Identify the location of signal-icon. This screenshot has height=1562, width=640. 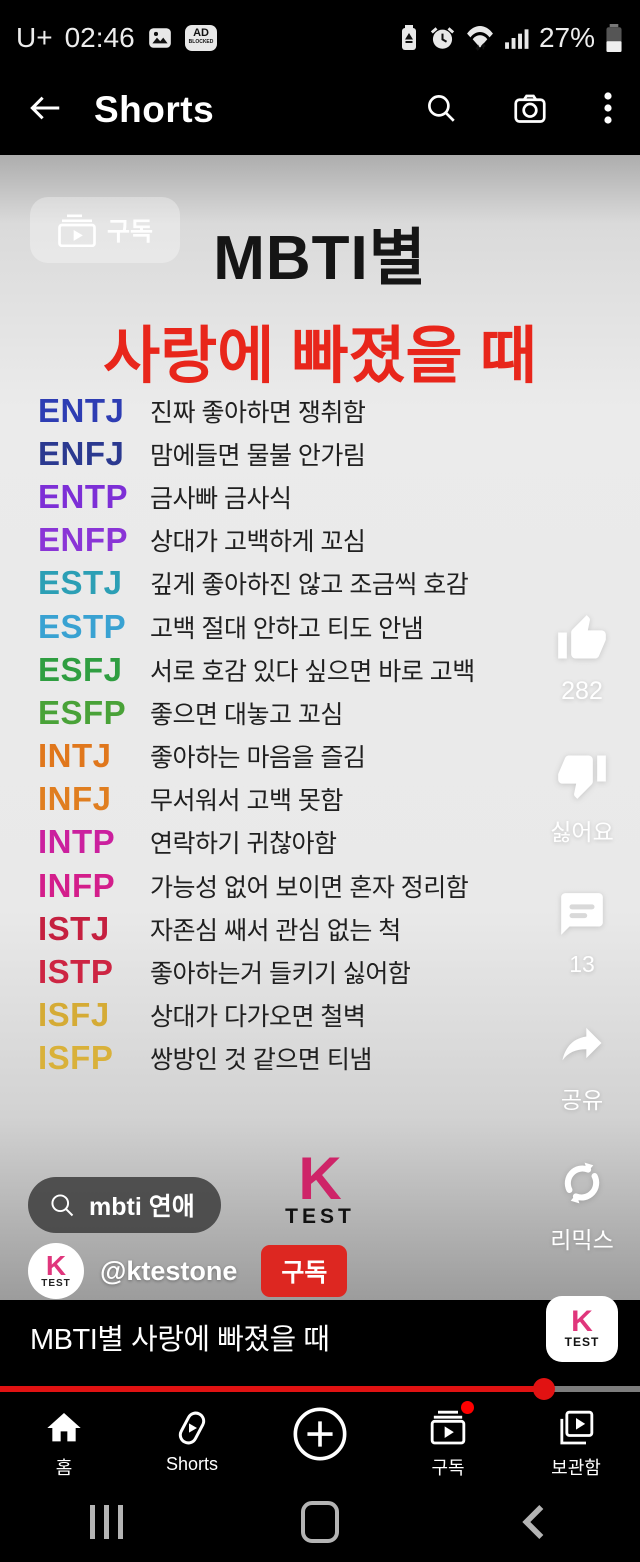
(517, 38).